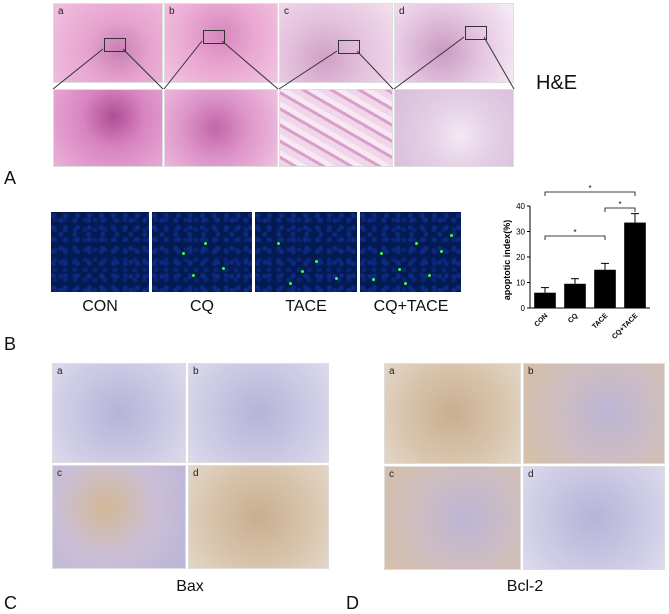 This screenshot has height=614, width=669. I want to click on tunel-image-tace, so click(306, 252).